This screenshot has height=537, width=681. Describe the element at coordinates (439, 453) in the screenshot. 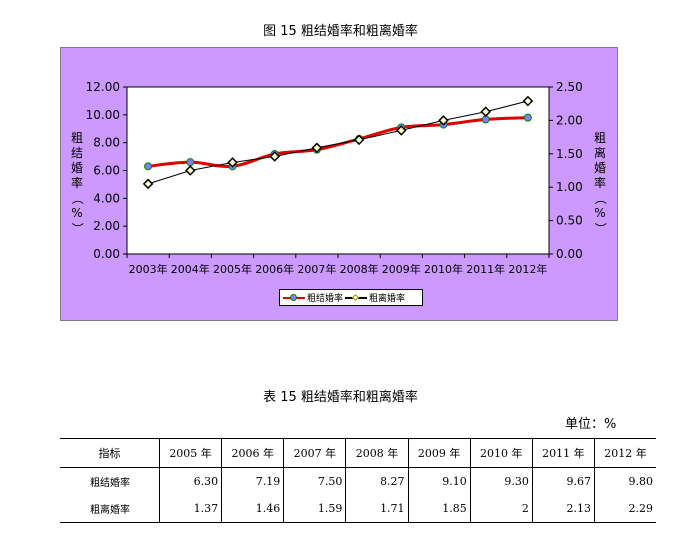

I see `table-header-year: 2009 年` at that location.